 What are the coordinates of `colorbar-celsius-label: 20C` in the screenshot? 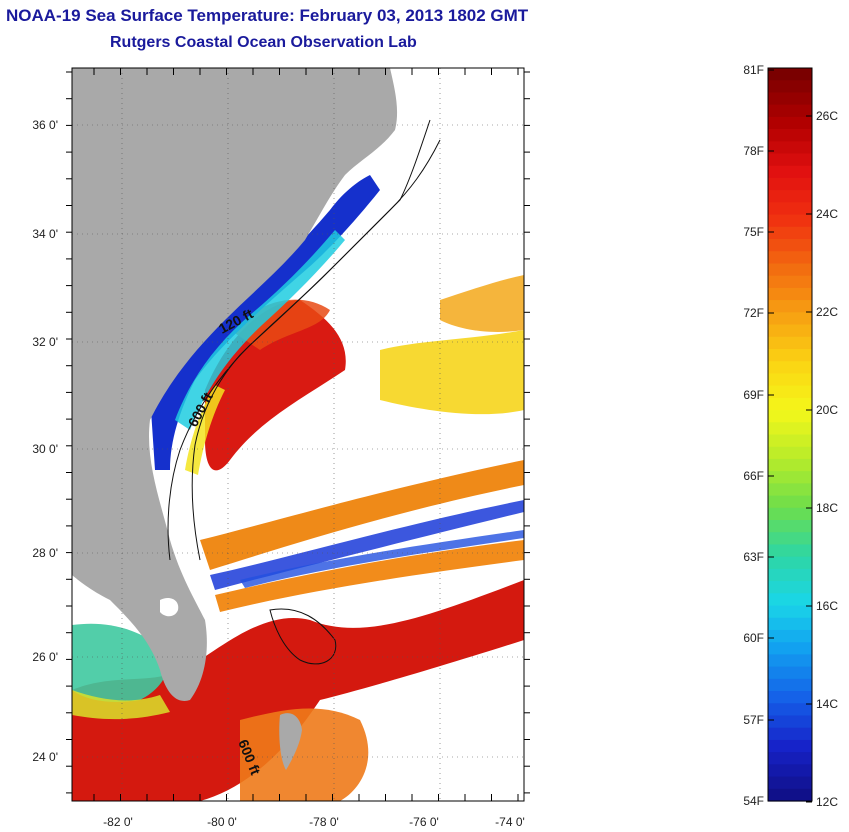 It's located at (827, 410).